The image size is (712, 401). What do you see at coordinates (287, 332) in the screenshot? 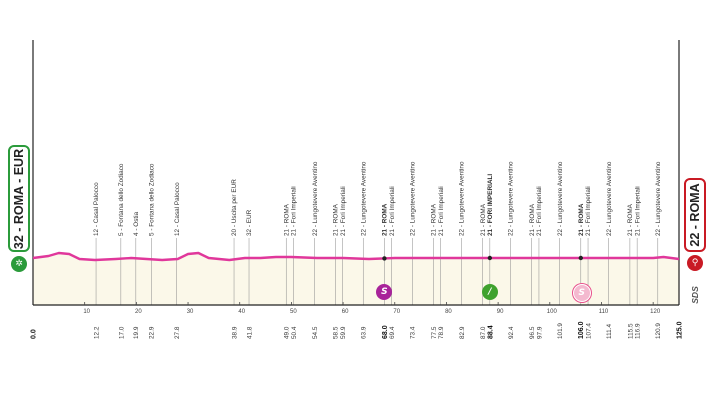
I see `waypoint-km: 49.0` at bounding box center [287, 332].